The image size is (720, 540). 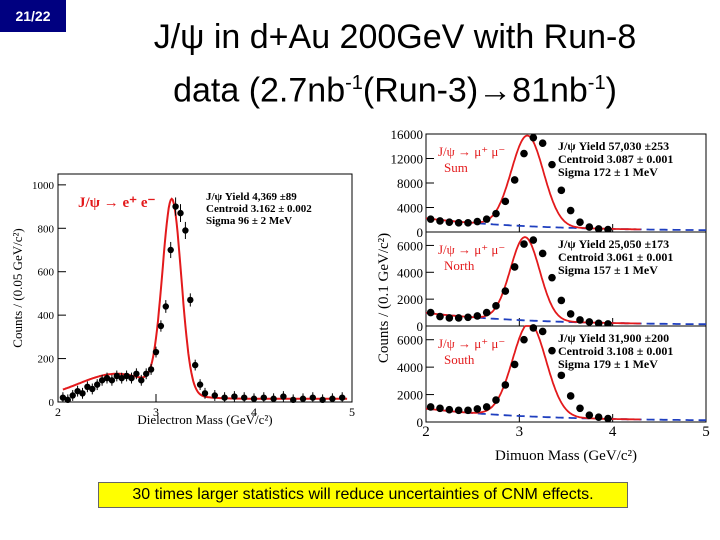 What do you see at coordinates (566, 456) in the screenshot?
I see `x-axis-label: Dimuon Mass (GeV/c²)` at bounding box center [566, 456].